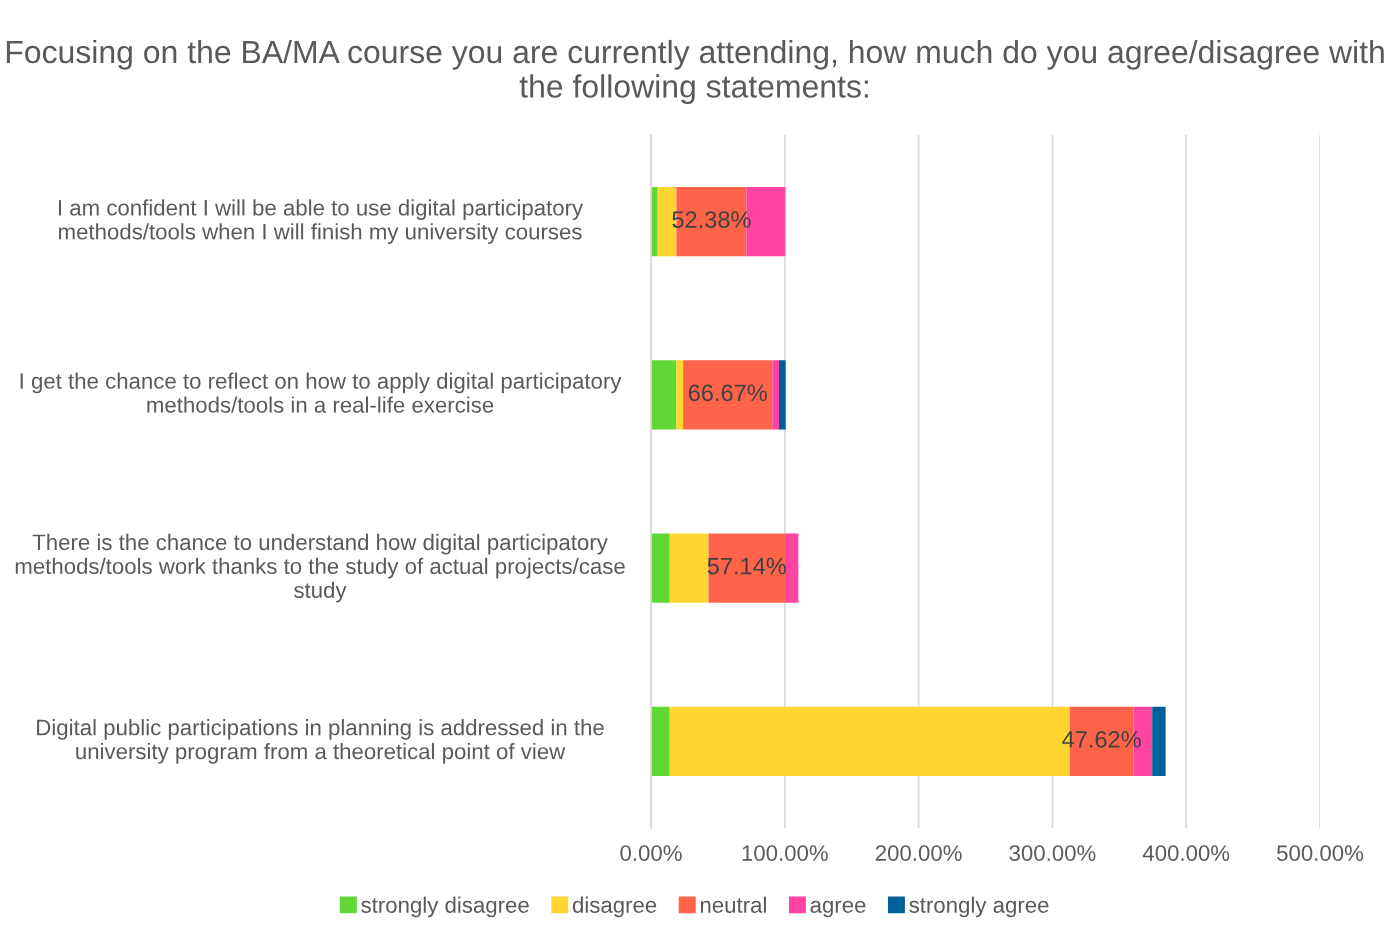 This screenshot has width=1390, height=942. I want to click on data-label: 66.67%, so click(727, 393).